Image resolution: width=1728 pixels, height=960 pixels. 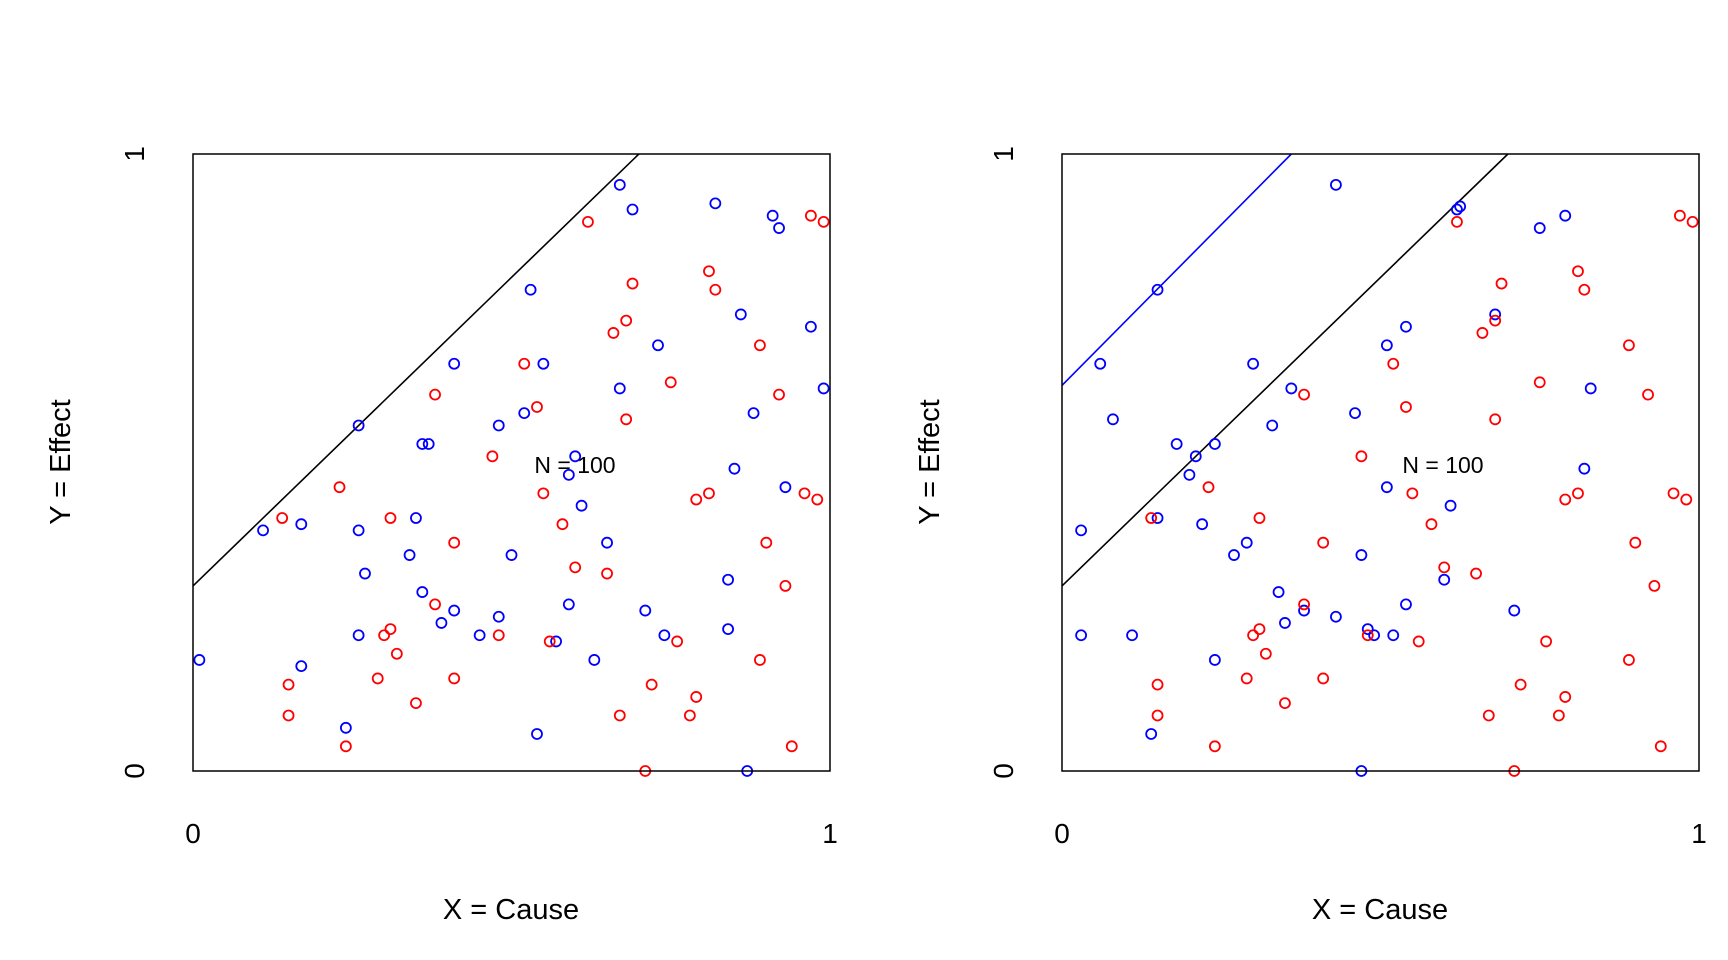 What do you see at coordinates (511, 910) in the screenshot?
I see `x-axis-label: X = Cause` at bounding box center [511, 910].